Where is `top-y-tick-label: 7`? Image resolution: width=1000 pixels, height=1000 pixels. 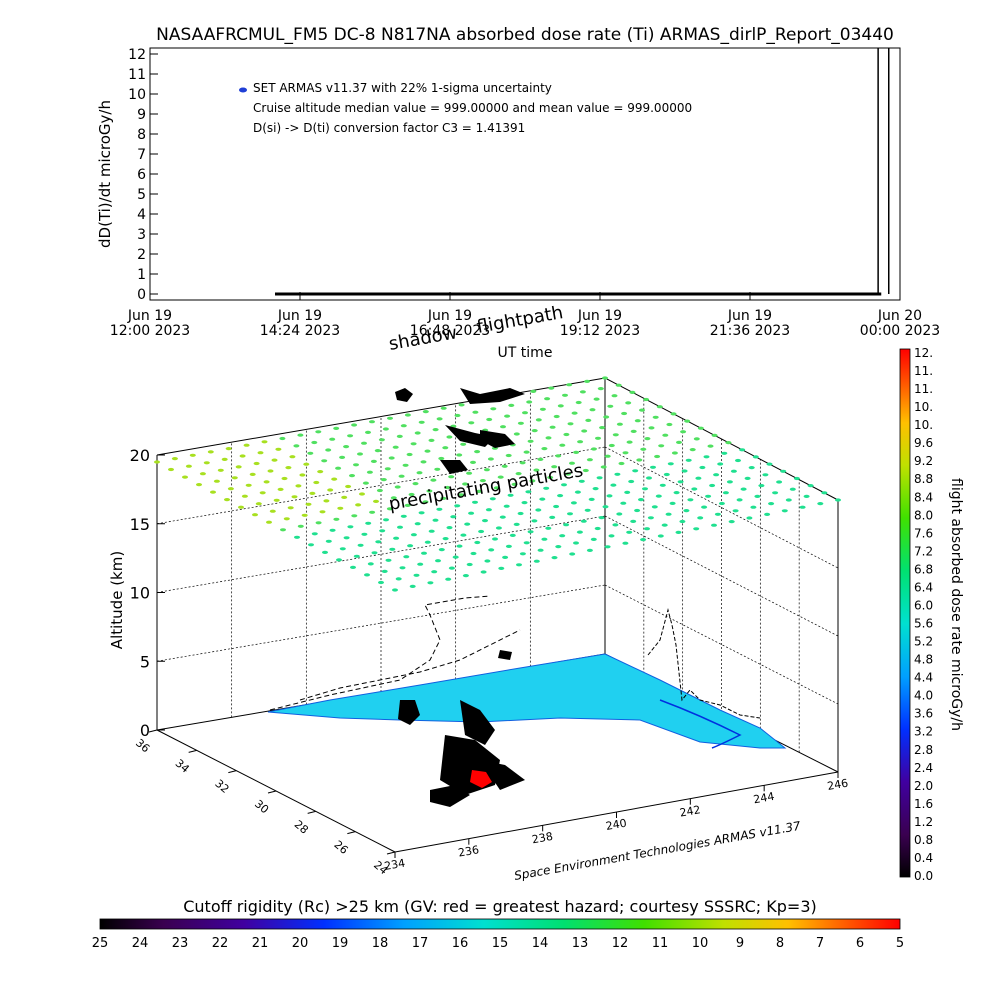
top-y-tick-label: 7 is located at coordinates (141, 155).